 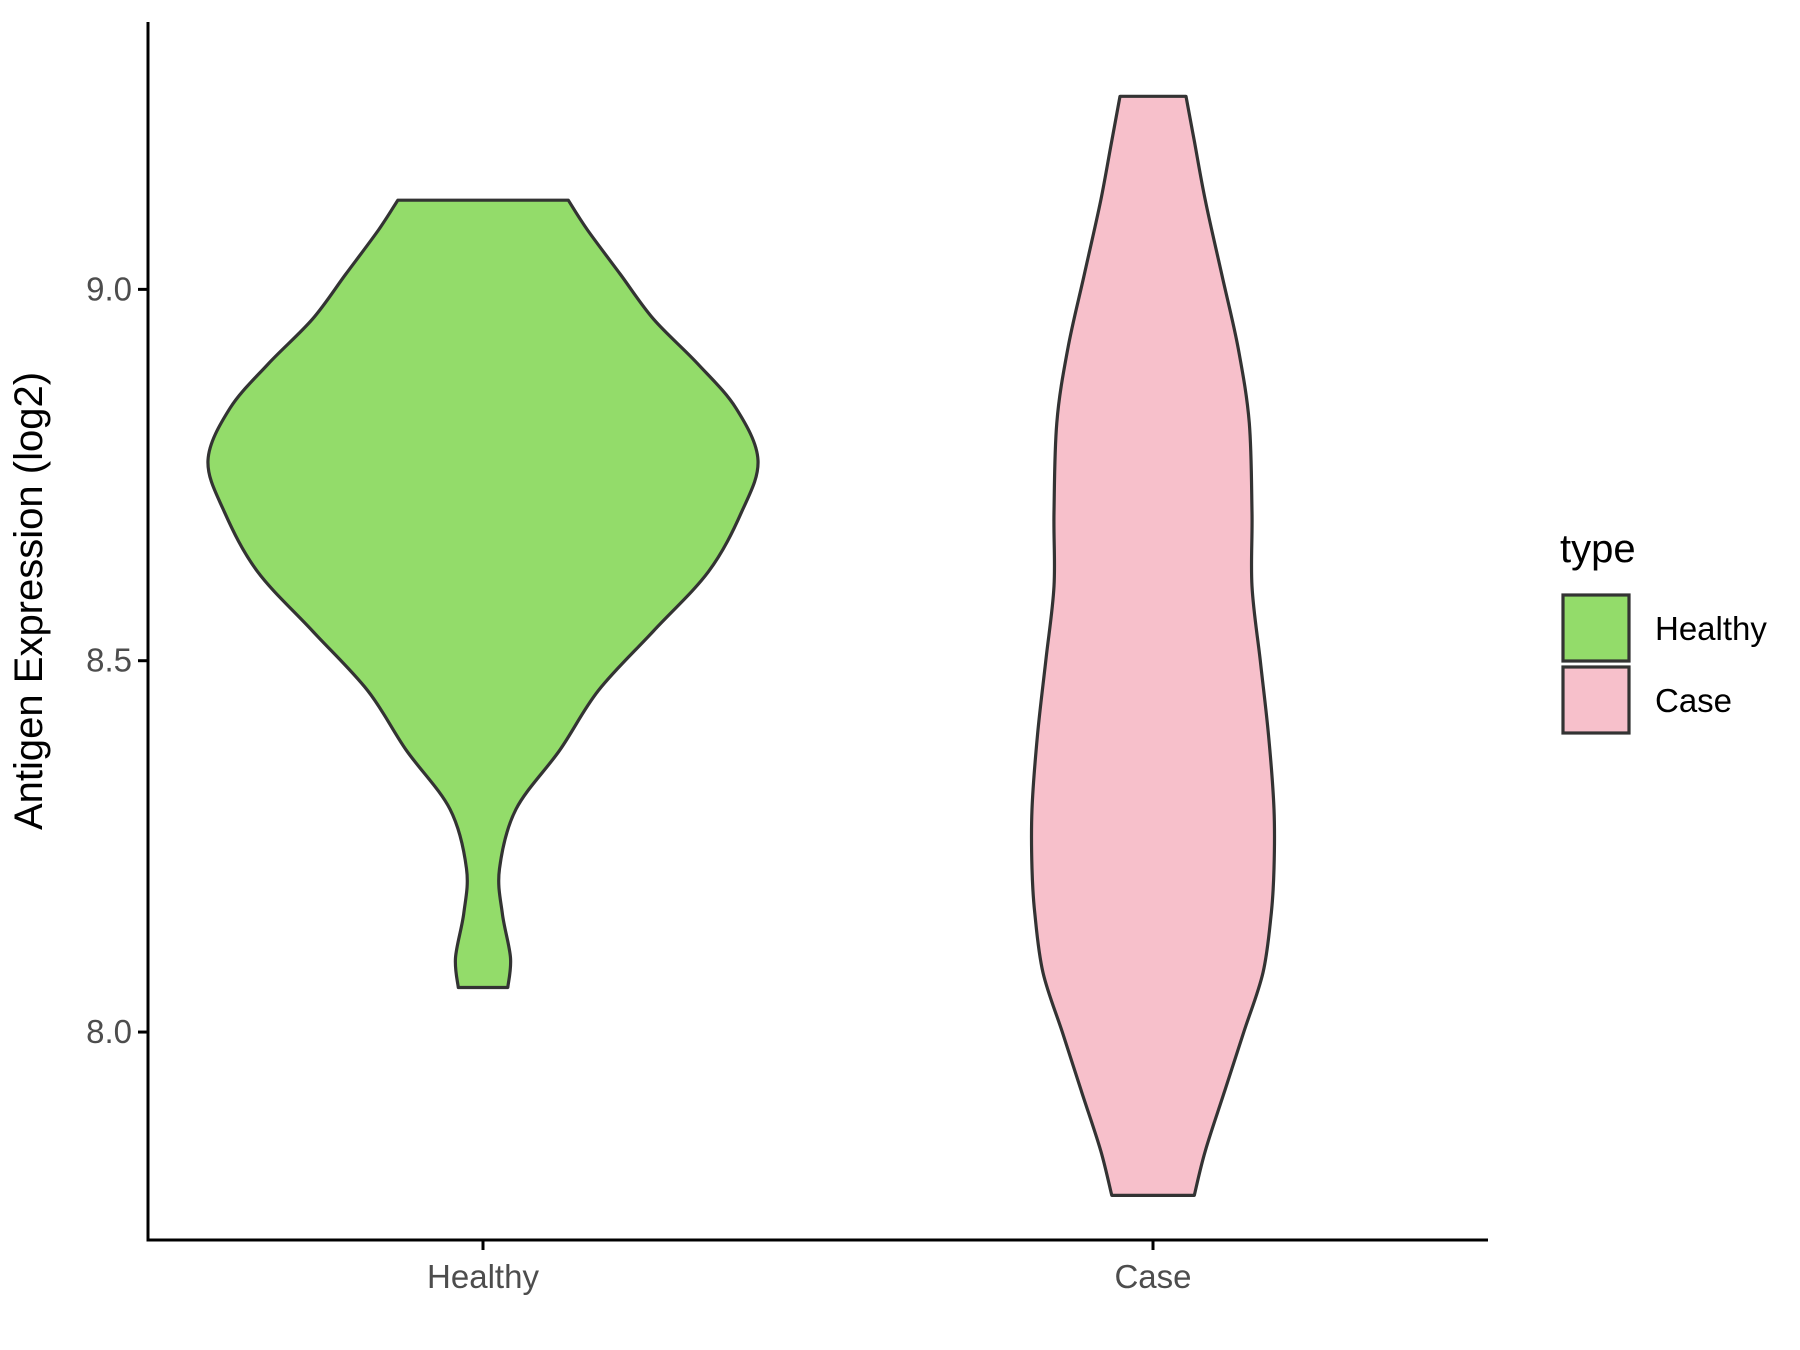 What do you see at coordinates (1596, 628) in the screenshot?
I see `legend-key-healthy` at bounding box center [1596, 628].